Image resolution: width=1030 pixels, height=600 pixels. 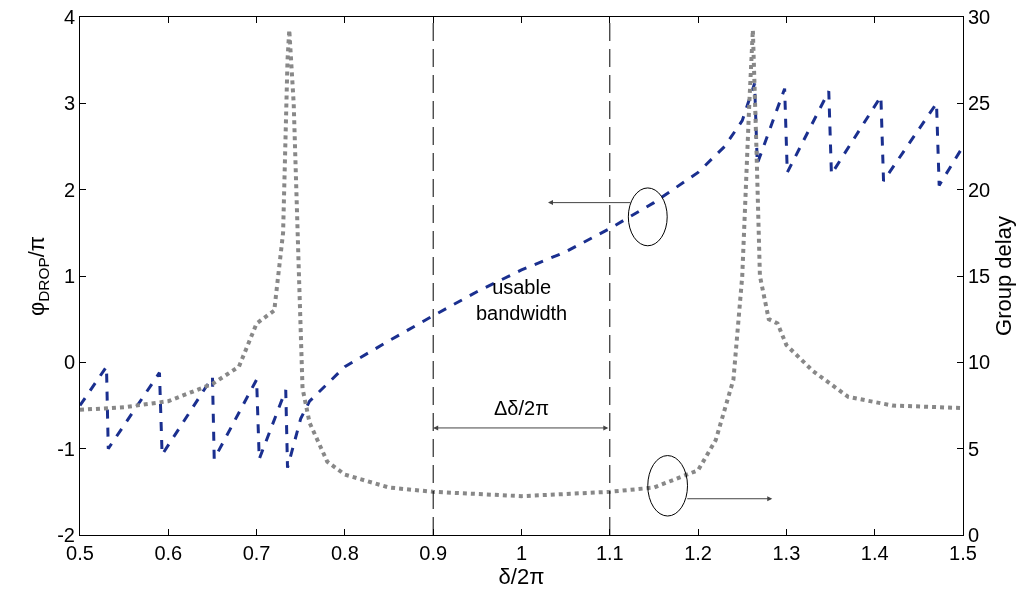 I want to click on annotation: usable bandwidth, so click(x=522, y=300).